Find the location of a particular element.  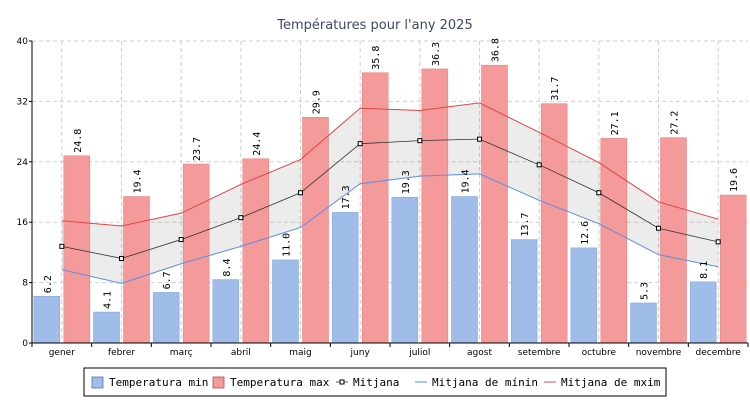

data-label-max: 27.1 is located at coordinates (615, 123).